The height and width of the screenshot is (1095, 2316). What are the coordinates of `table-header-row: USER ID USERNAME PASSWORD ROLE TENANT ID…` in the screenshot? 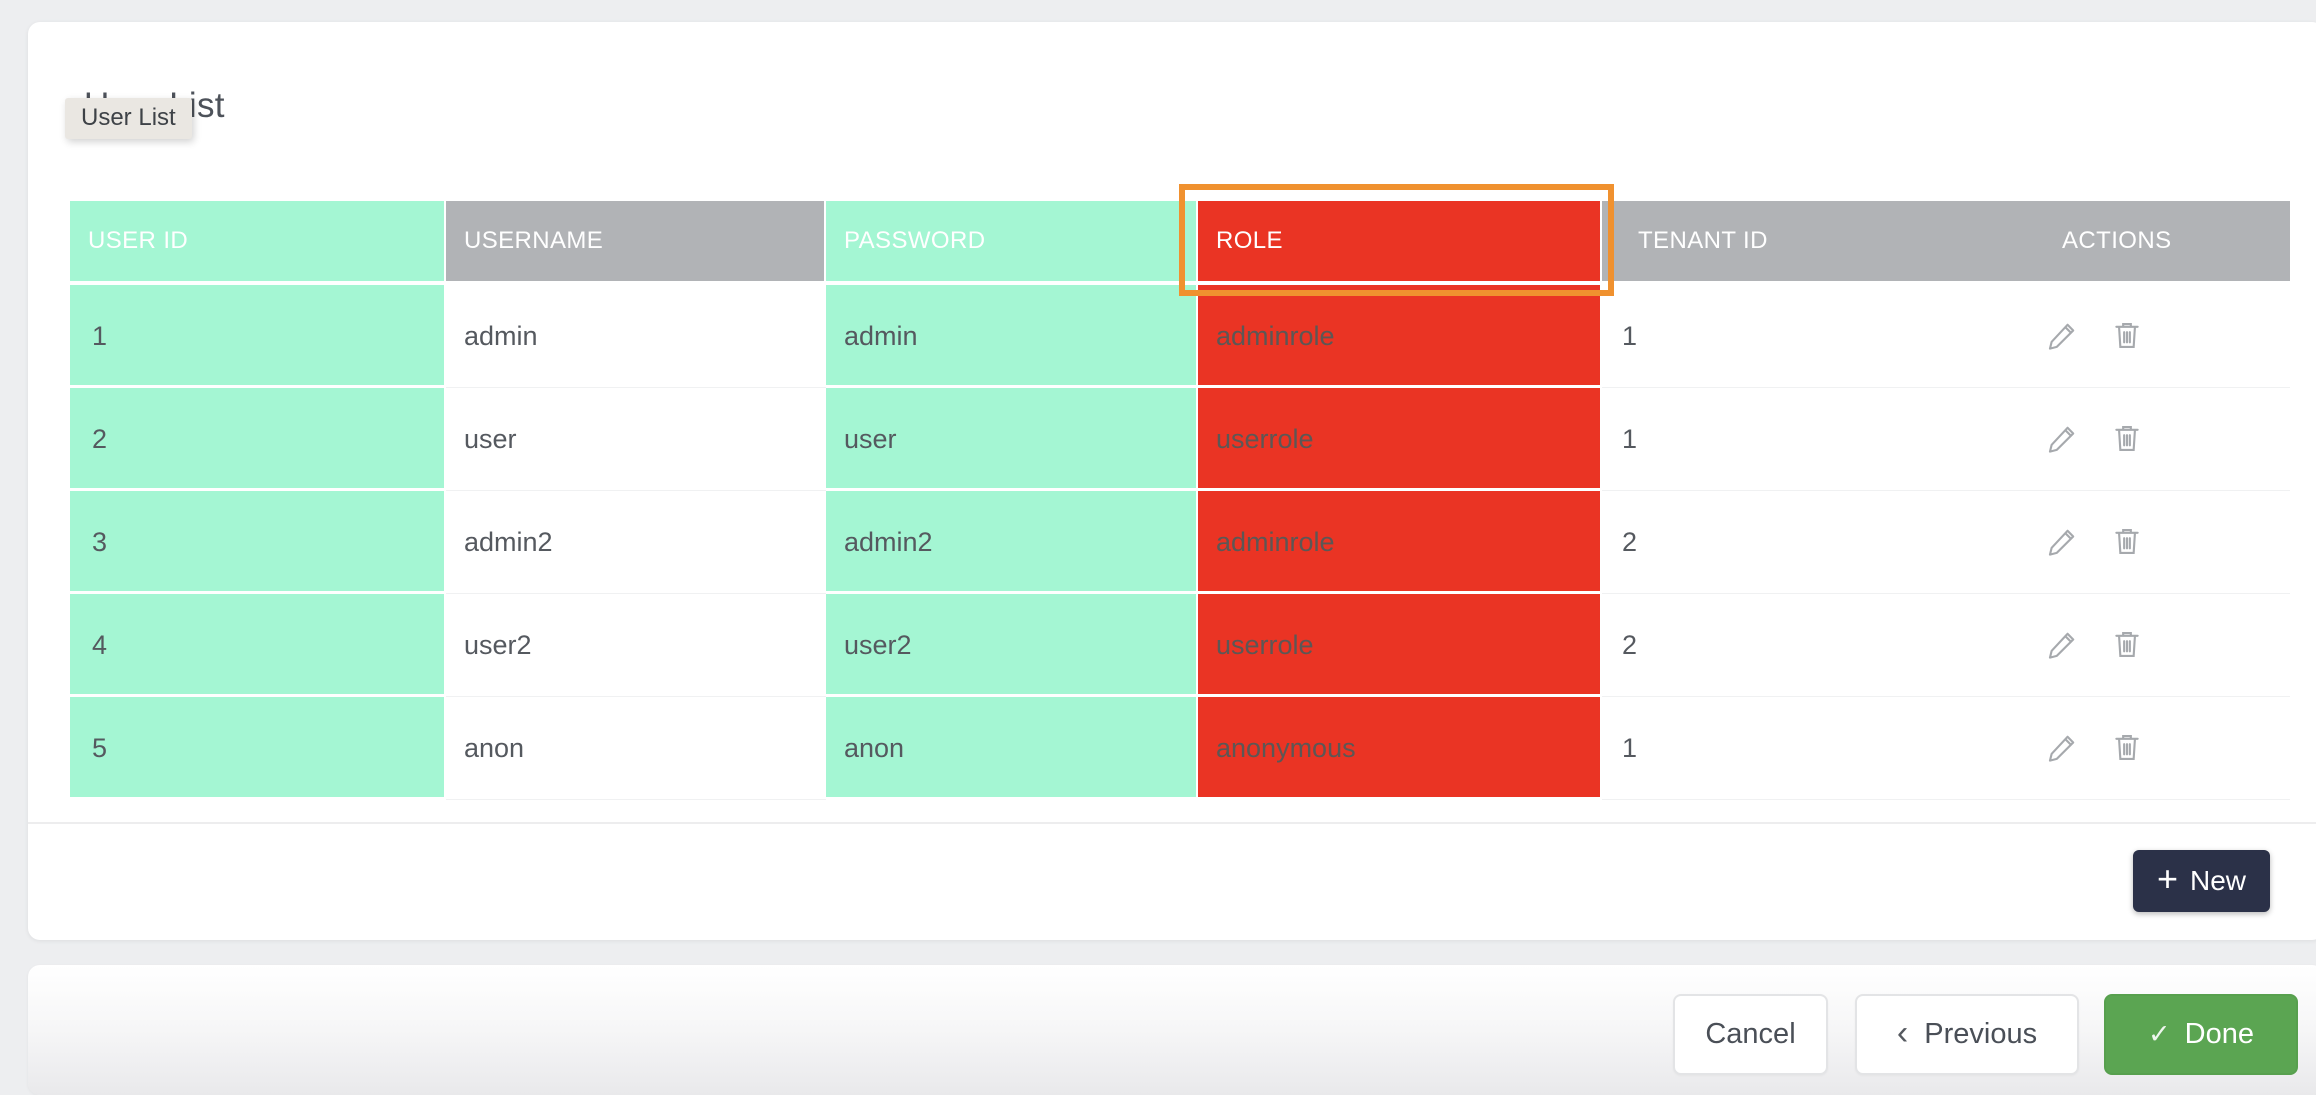 It's located at (1180, 241).